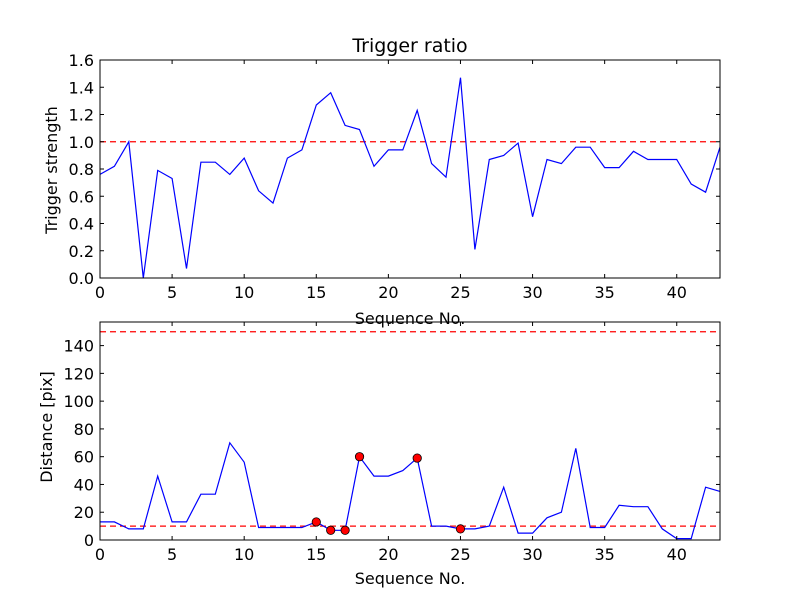 The image size is (800, 600). Describe the element at coordinates (81, 196) in the screenshot. I see `top-y-tick-label-3: 0.6` at that location.